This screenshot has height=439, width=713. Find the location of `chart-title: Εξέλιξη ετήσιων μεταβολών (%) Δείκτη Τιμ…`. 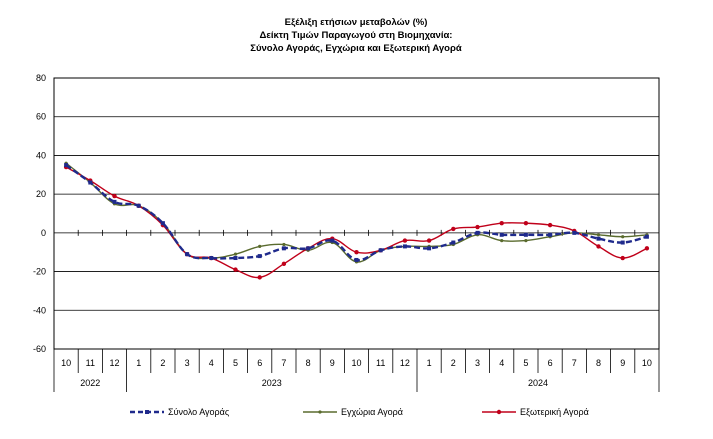

chart-title: Εξέλιξη ετήσιων μεταβολών (%) Δείκτη Τιμ… is located at coordinates (356, 35).